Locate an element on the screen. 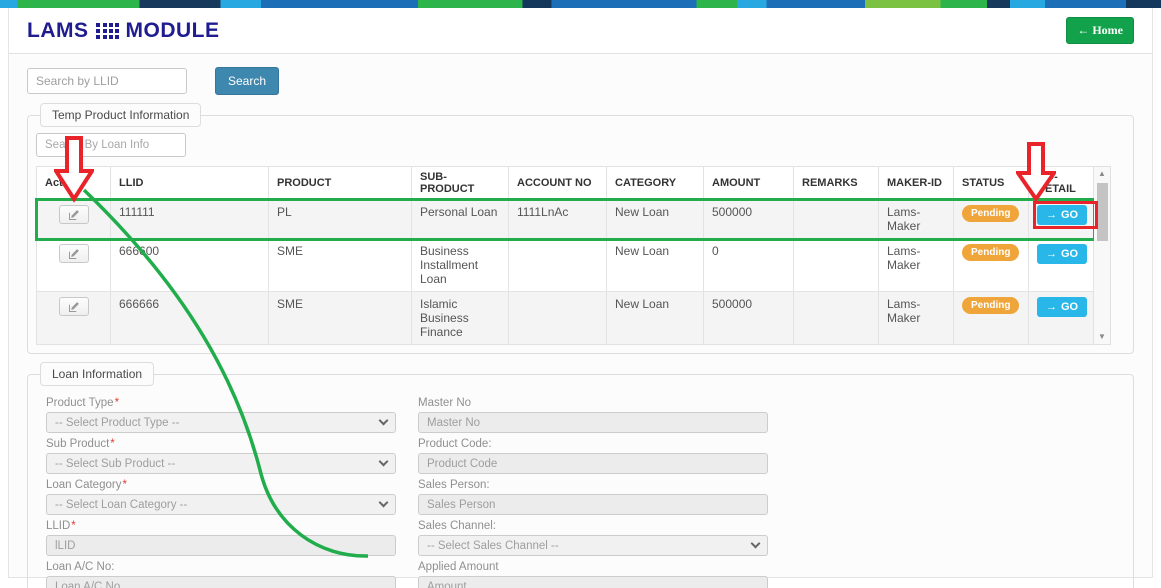 This screenshot has width=1161, height=588. loan-information-legend: Loan Information is located at coordinates (97, 374).